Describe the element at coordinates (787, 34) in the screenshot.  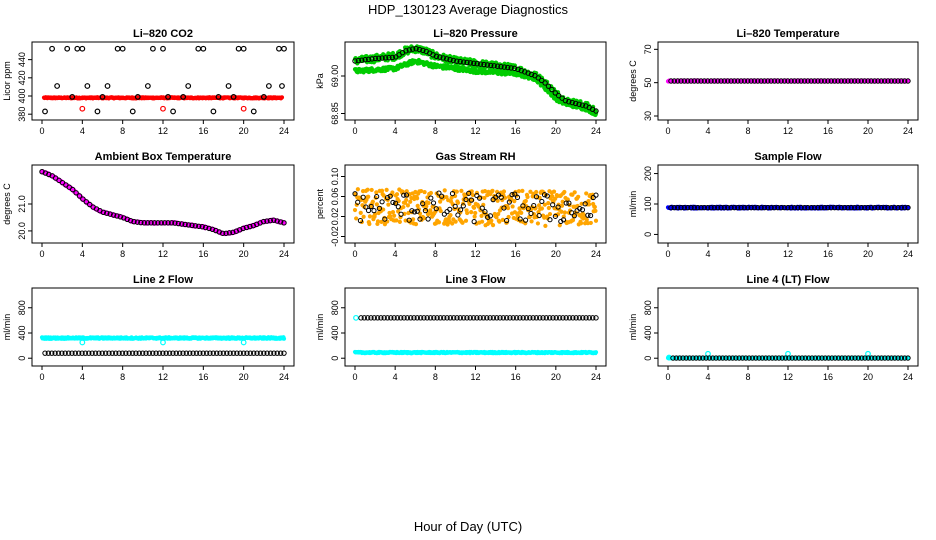
I see `panel-title: Li–820 Temperature` at that location.